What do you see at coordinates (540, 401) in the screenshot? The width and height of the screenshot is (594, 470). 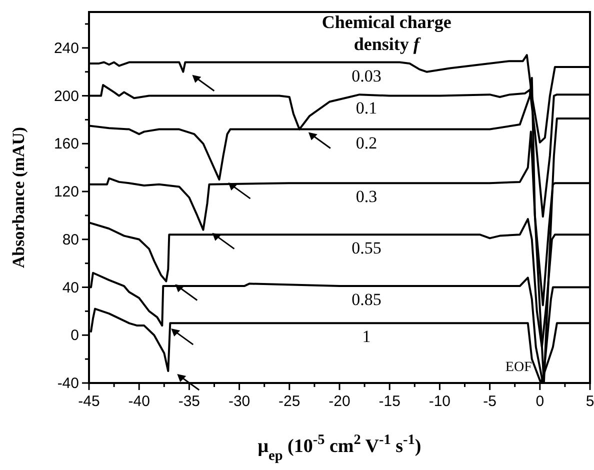 I see `x-tick-label: 0` at bounding box center [540, 401].